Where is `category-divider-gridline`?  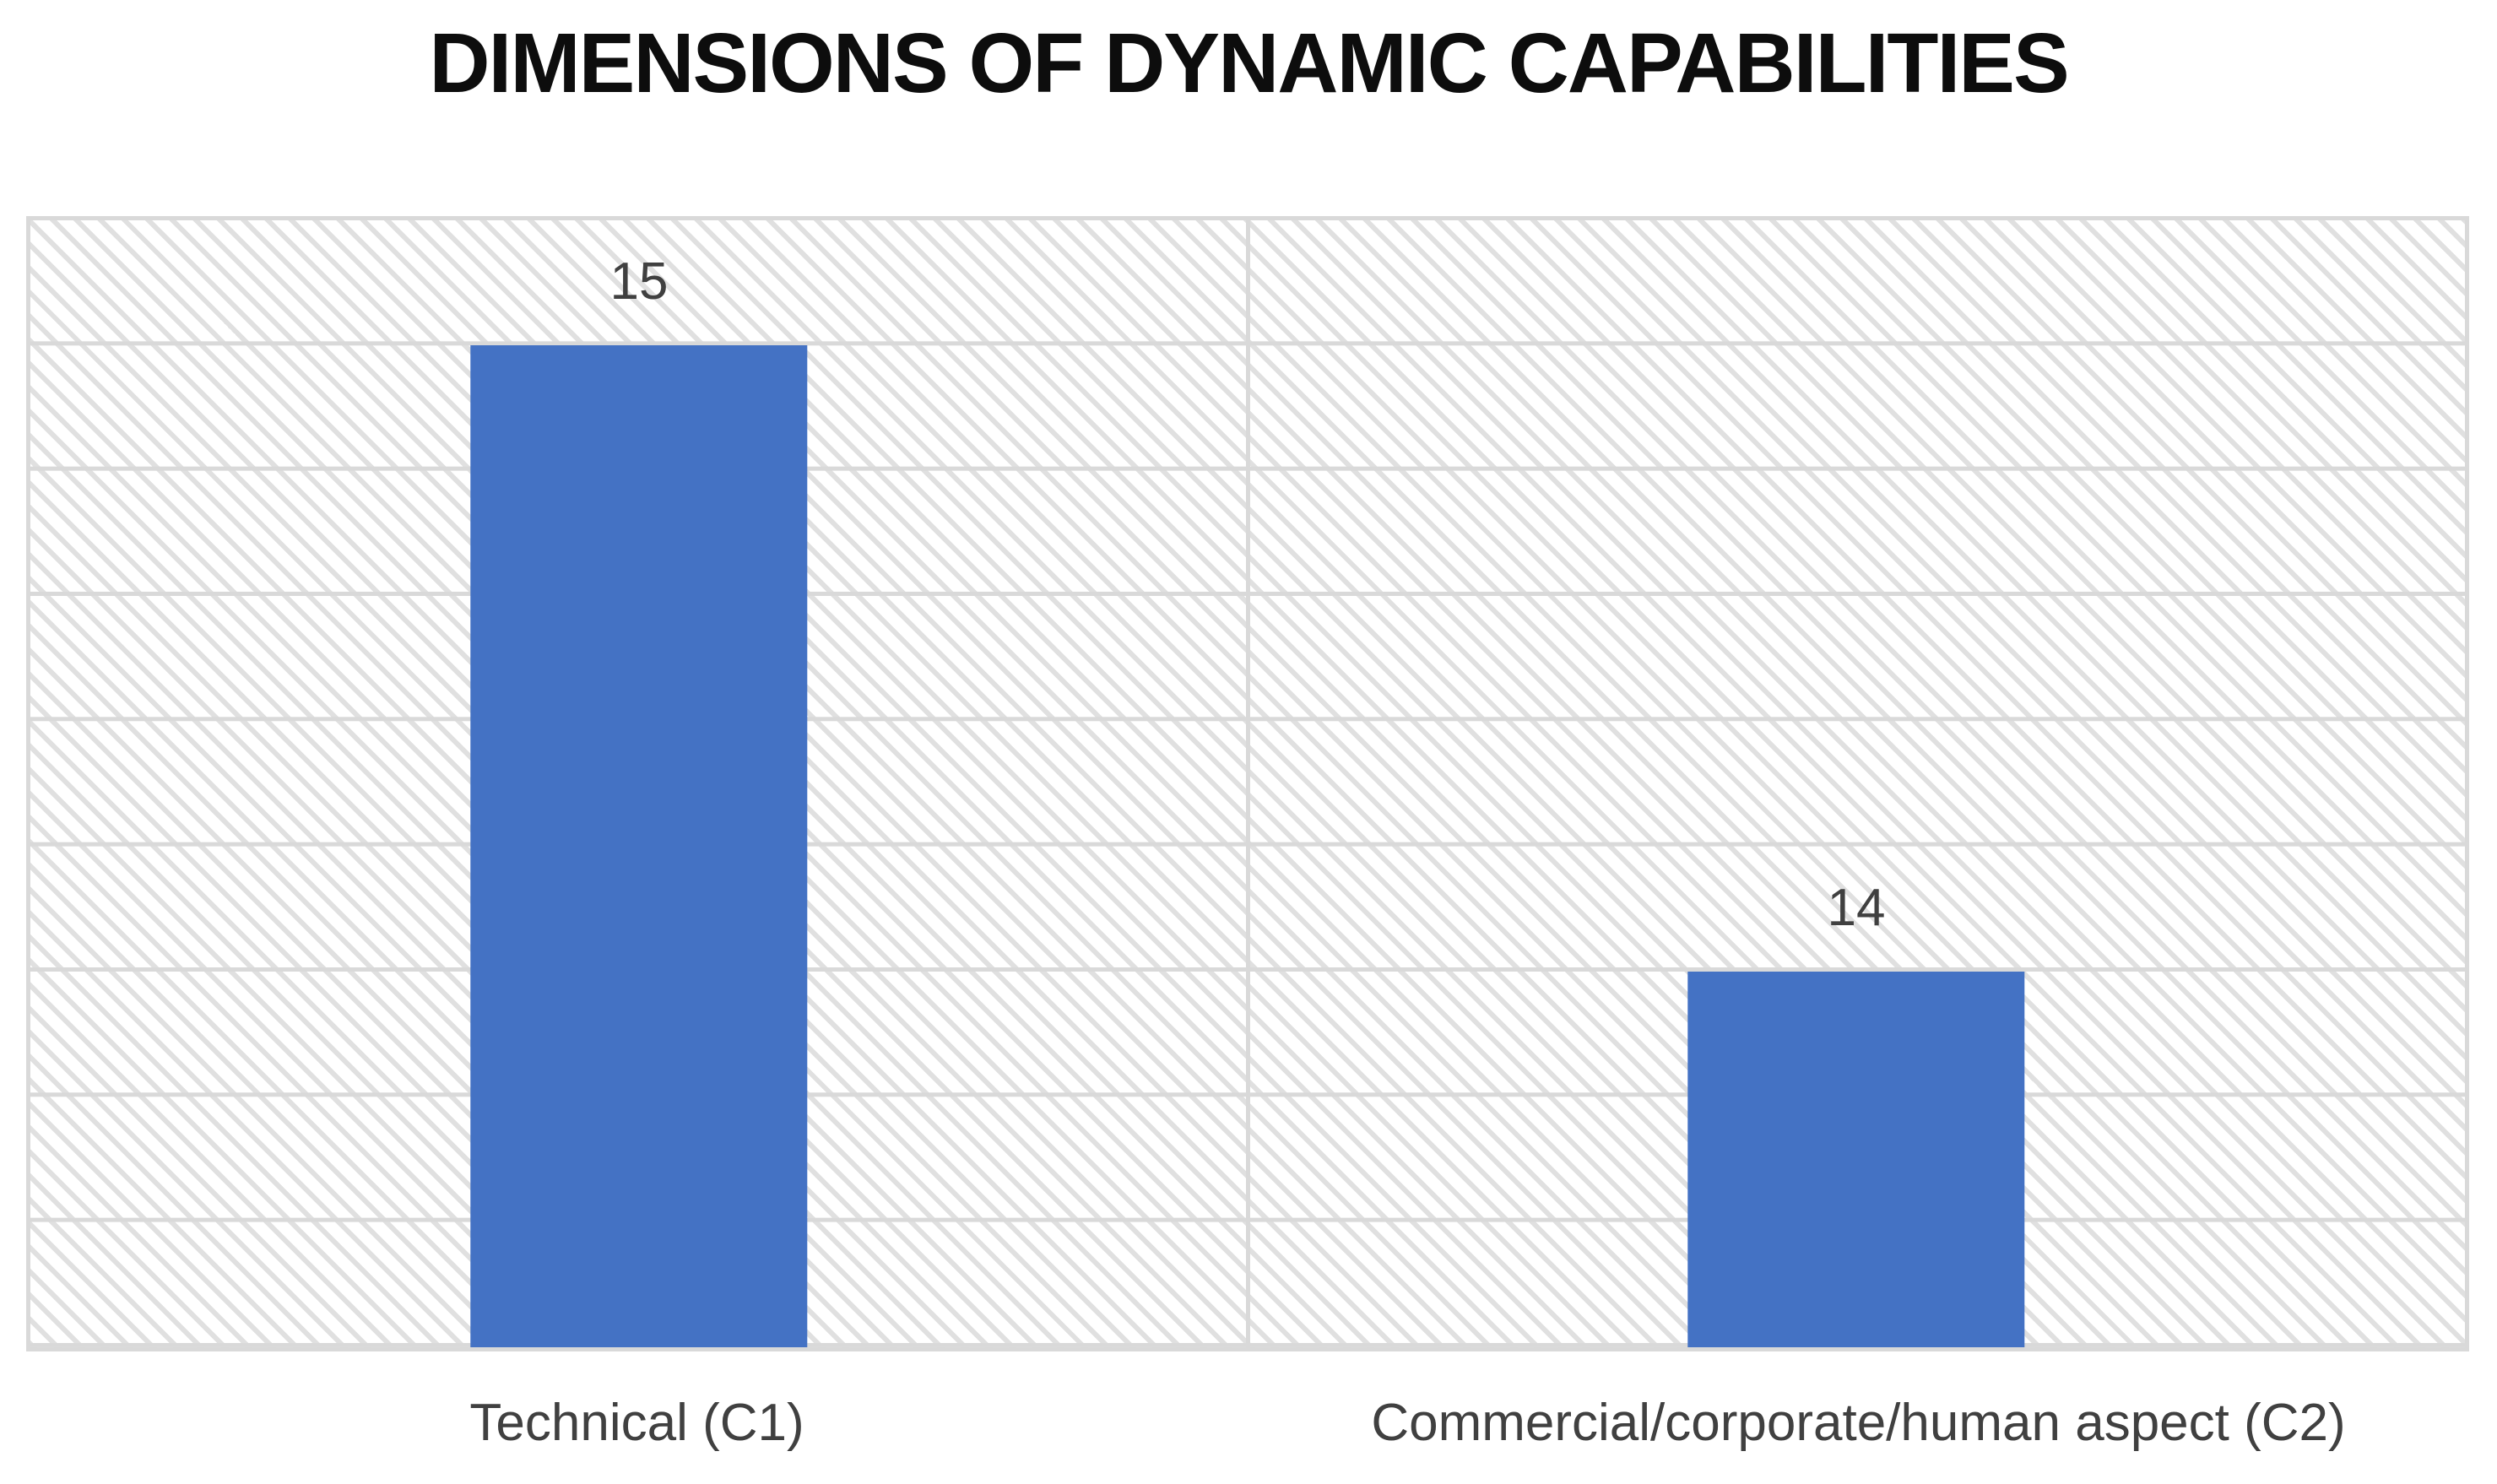 category-divider-gridline is located at coordinates (1247, 783).